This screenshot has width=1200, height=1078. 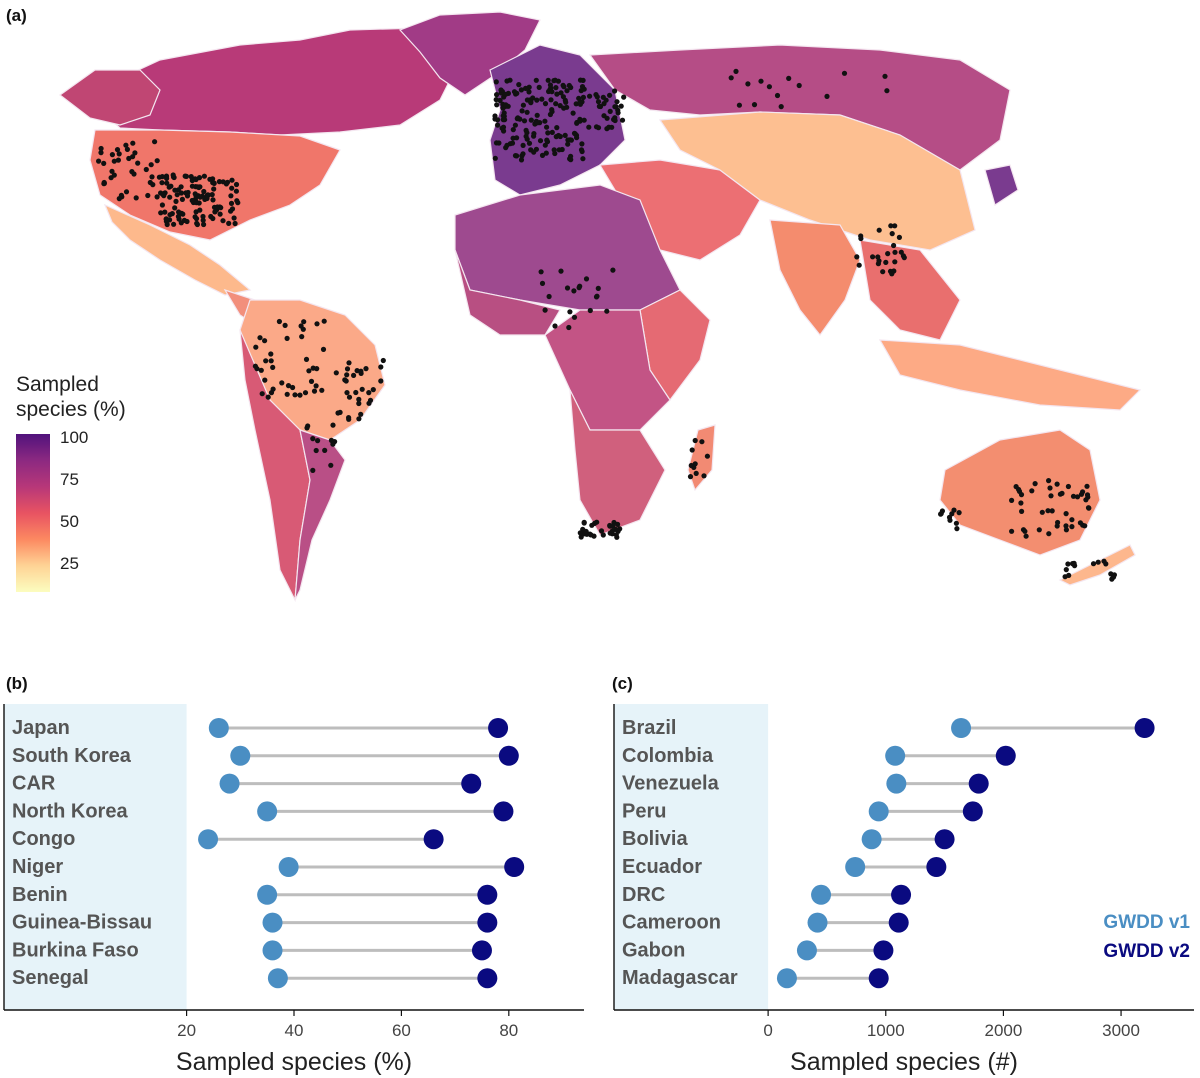 I want to click on x-axis-label: Sampled species (#), so click(x=904, y=1062).